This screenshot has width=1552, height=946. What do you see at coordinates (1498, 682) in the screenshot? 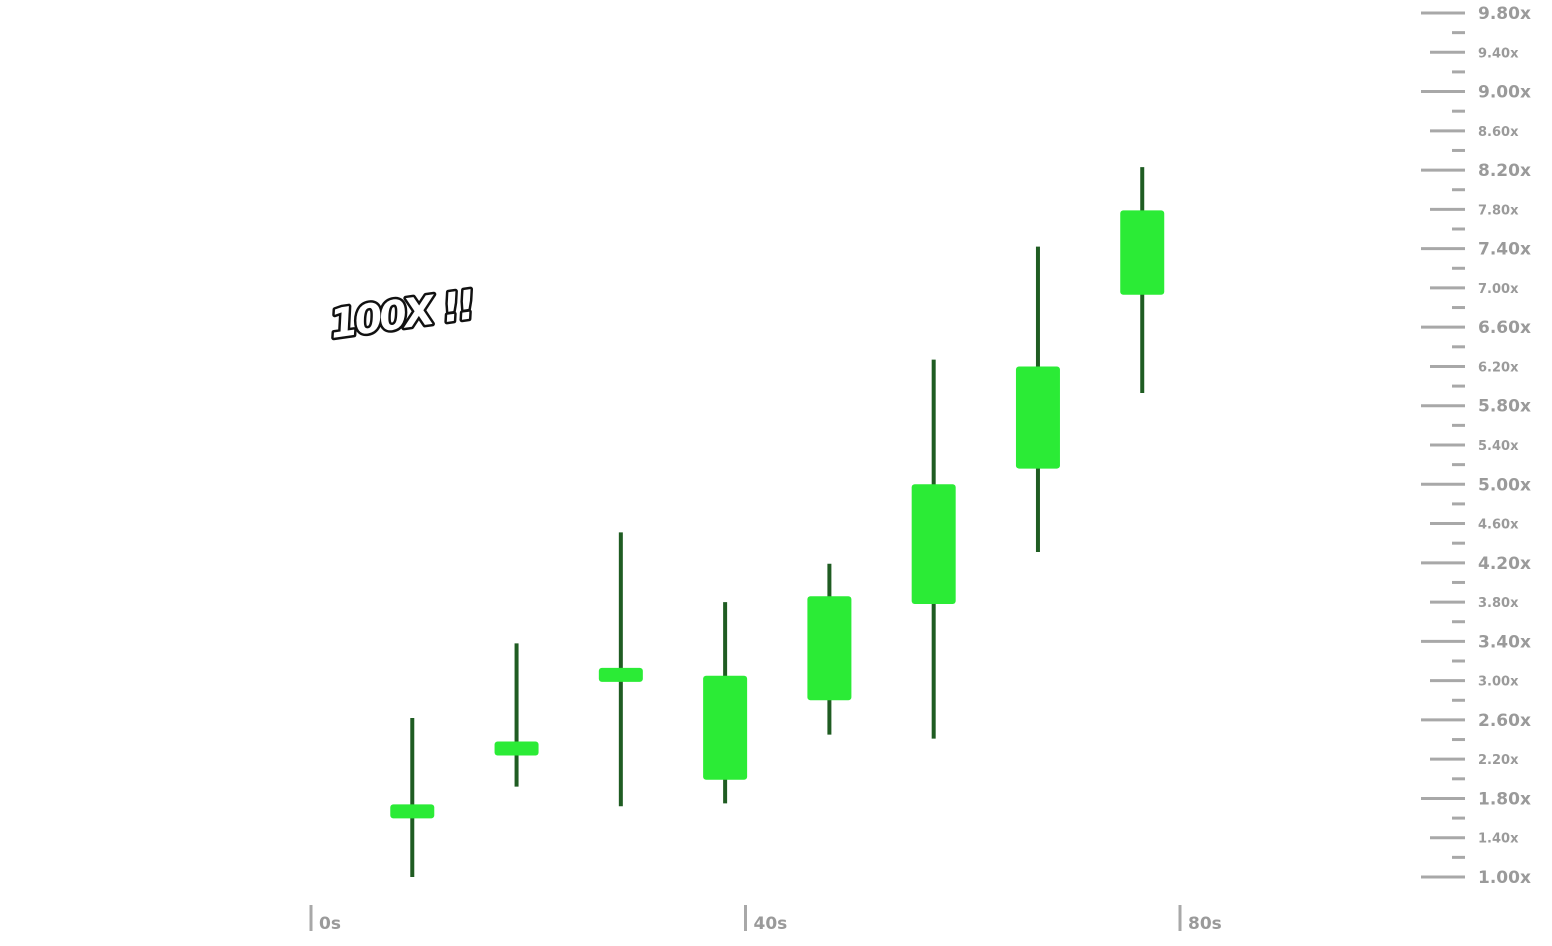
I see `y-minor-tick-label: 3.00x` at bounding box center [1498, 682].